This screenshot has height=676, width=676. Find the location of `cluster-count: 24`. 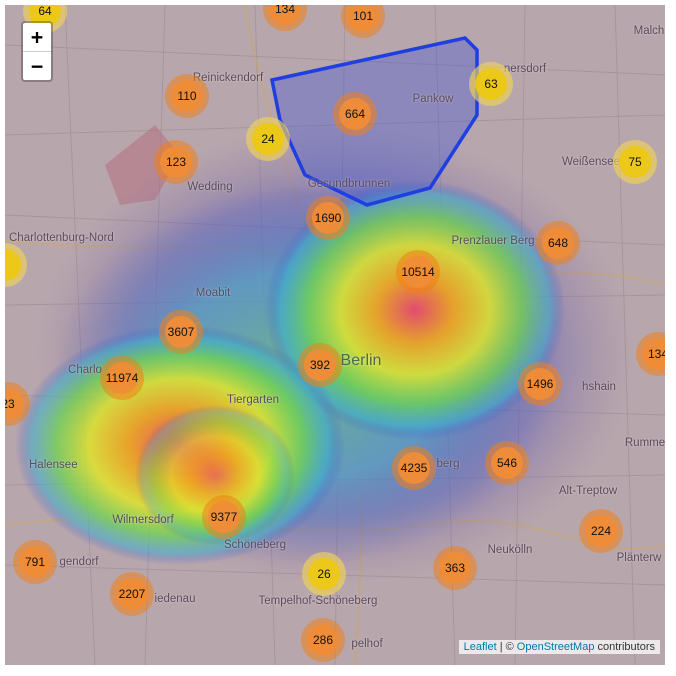

cluster-count: 24 is located at coordinates (268, 139).